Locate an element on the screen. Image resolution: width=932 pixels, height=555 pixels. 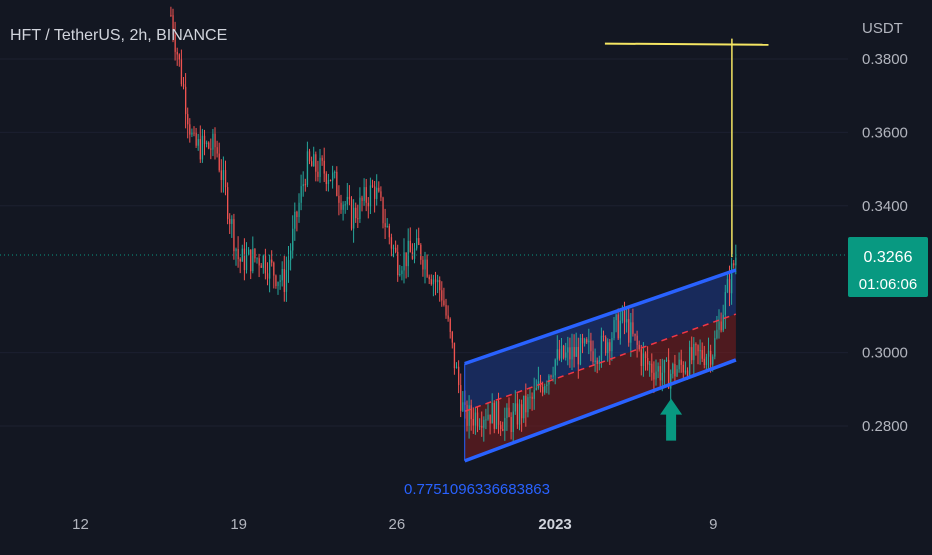
channel-upper-fill is located at coordinates (600, 341).